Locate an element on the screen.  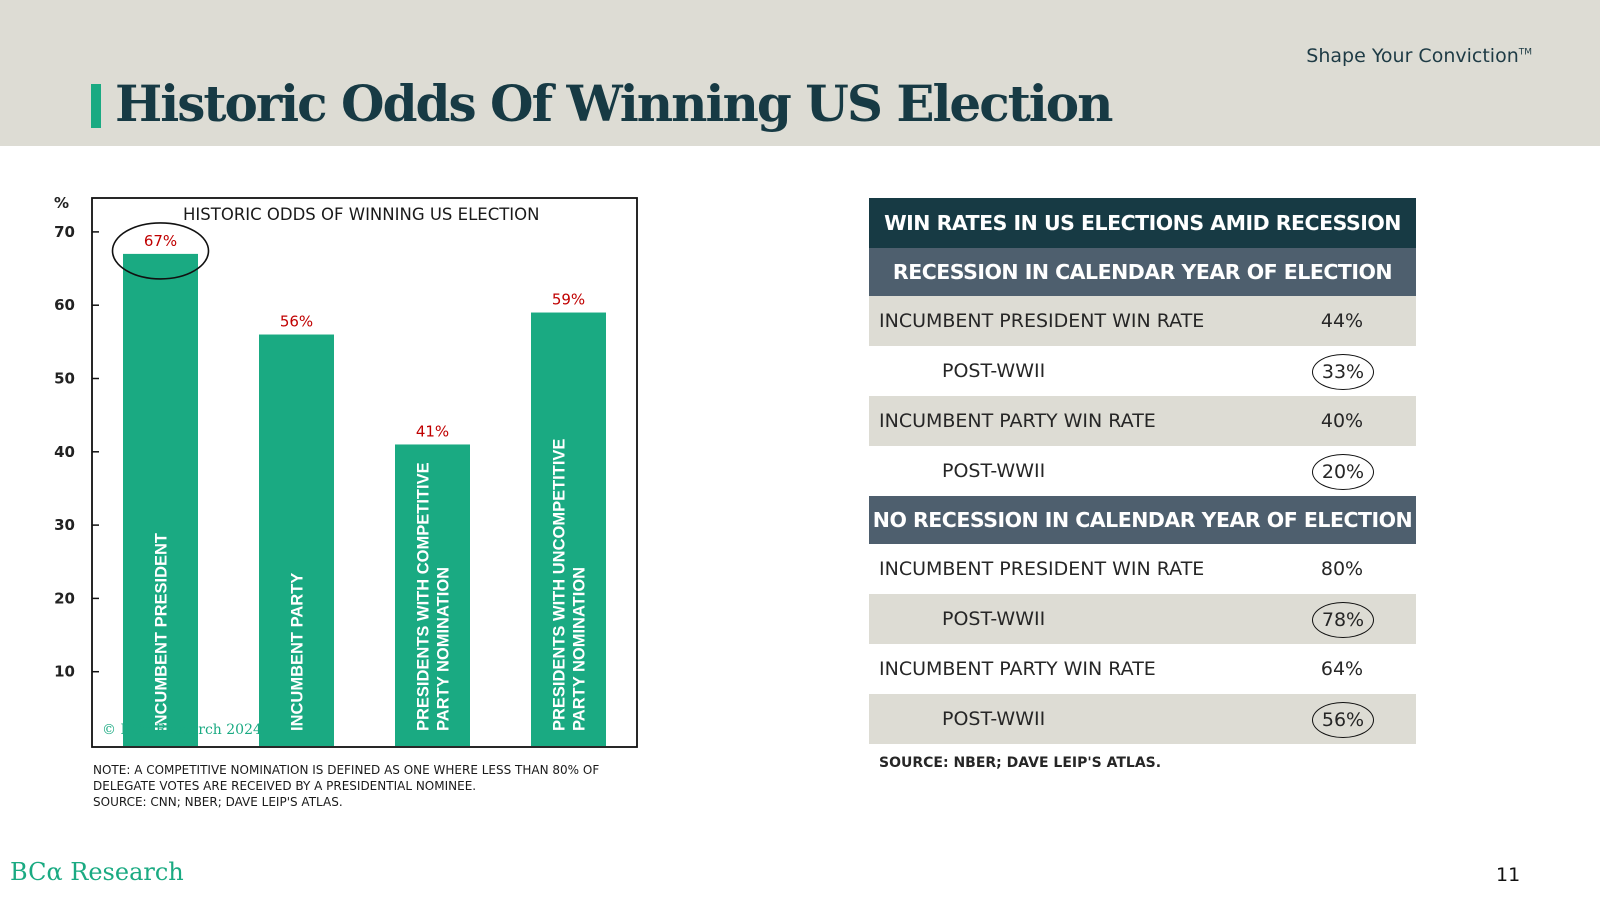
table-row: INCUMBENT PARTY WIN RATE 64% is located at coordinates (1142, 669).